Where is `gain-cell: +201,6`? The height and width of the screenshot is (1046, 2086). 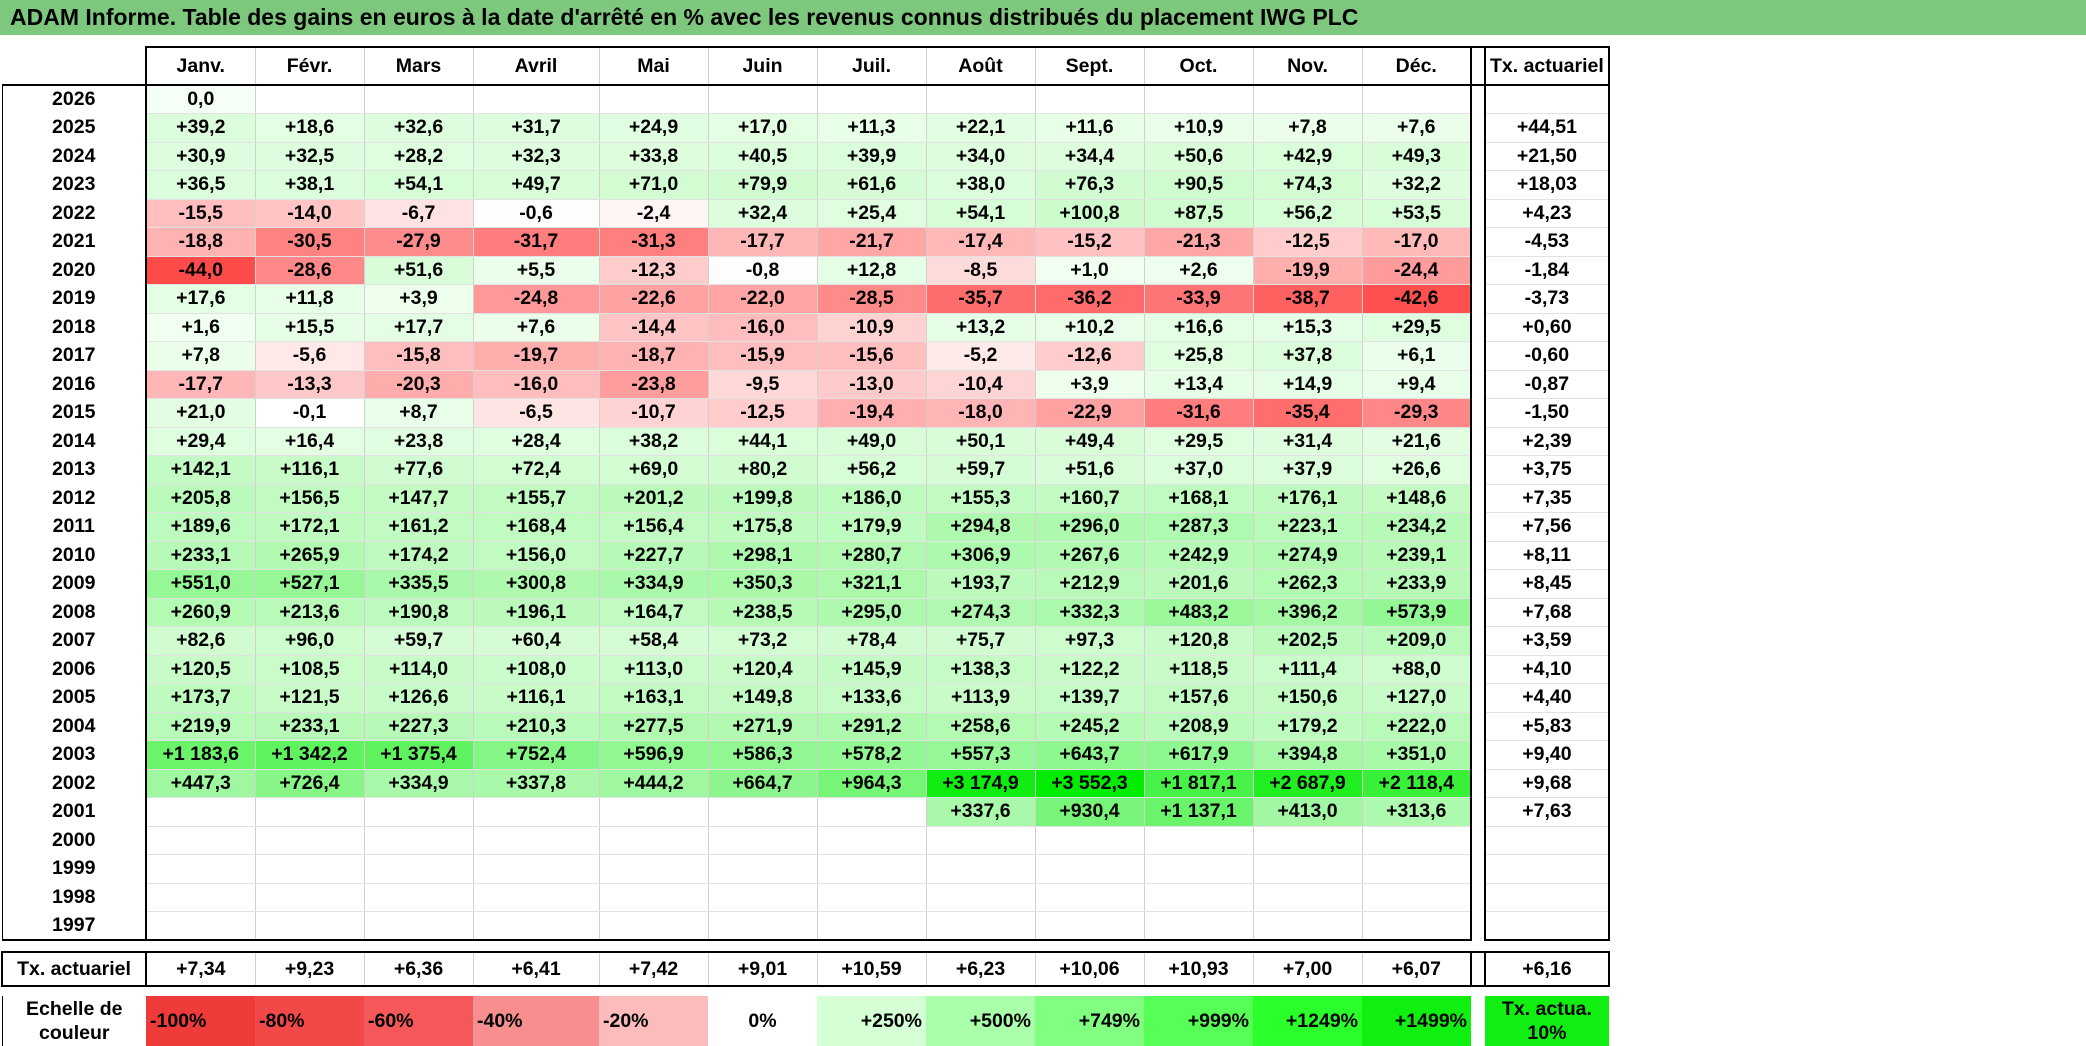
gain-cell: +201,6 is located at coordinates (1198, 584).